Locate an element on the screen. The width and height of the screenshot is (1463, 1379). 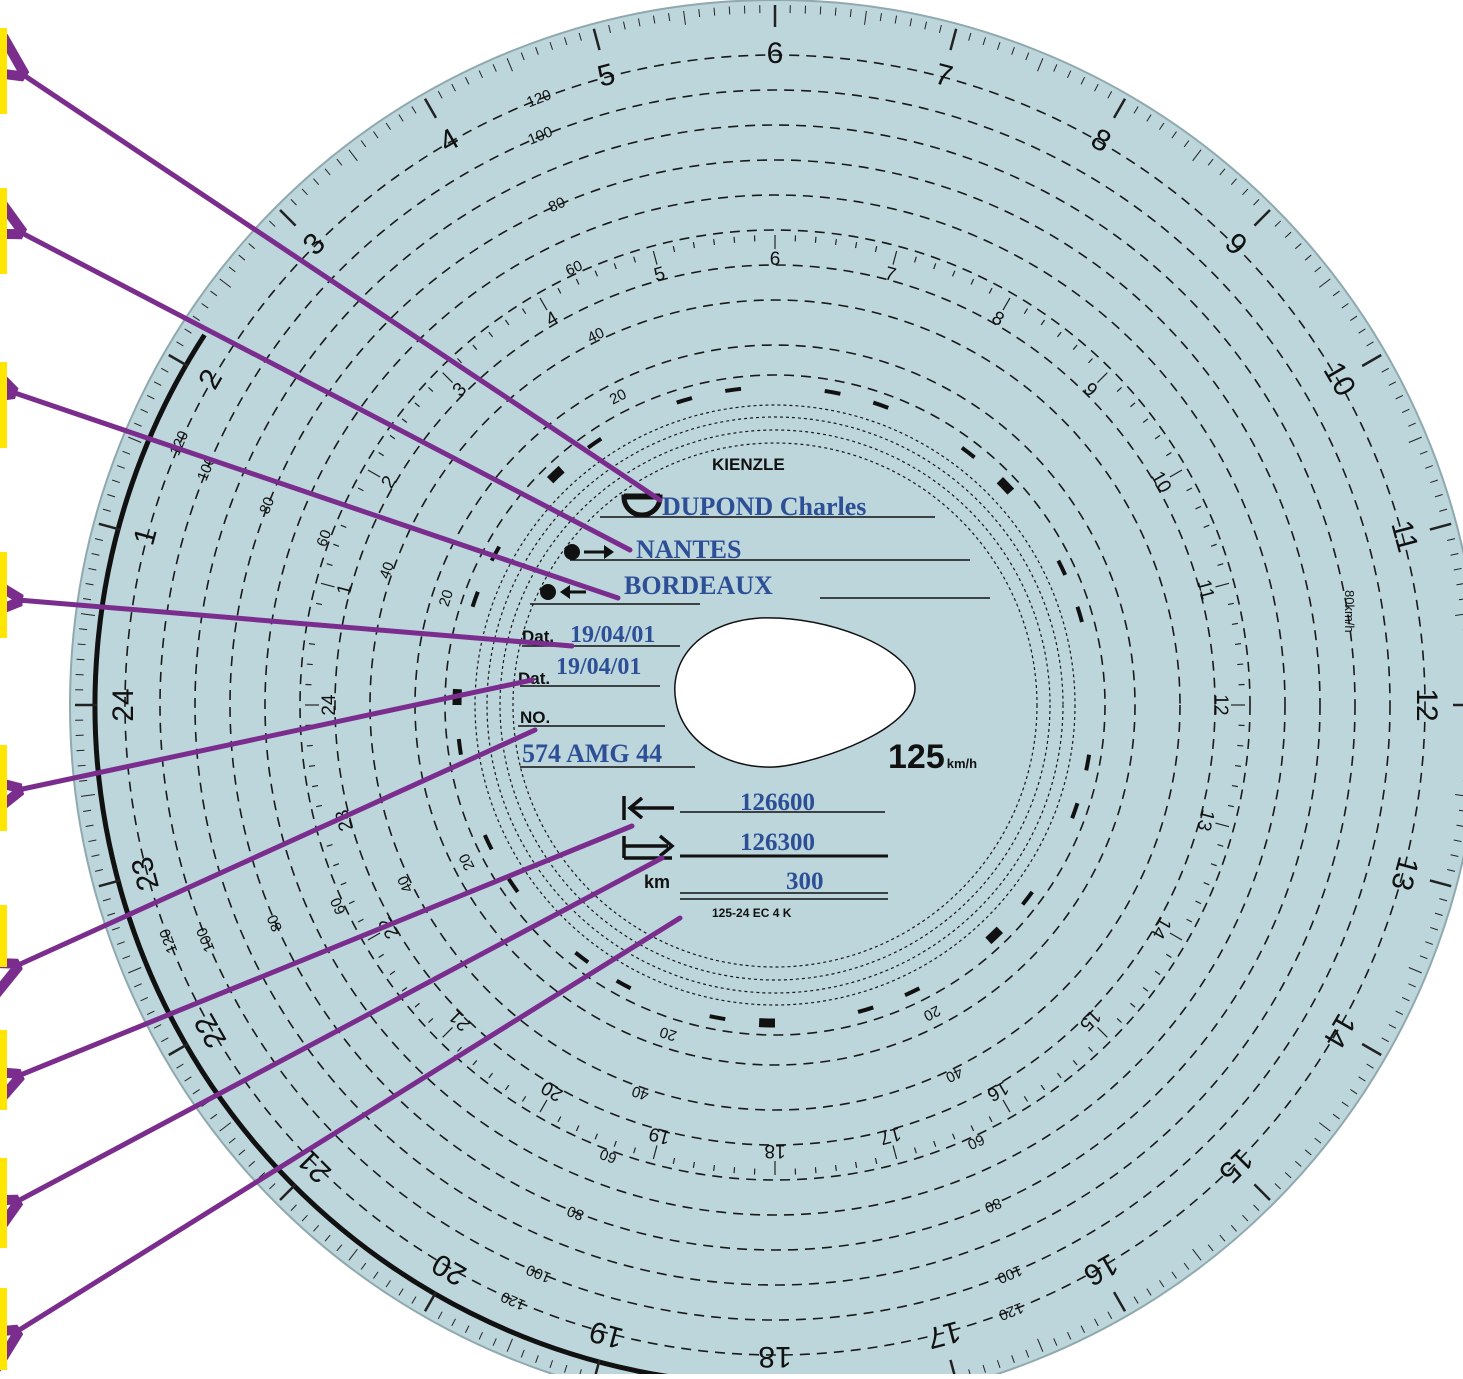
hour-label-inner: 6 is located at coordinates (775, 259).